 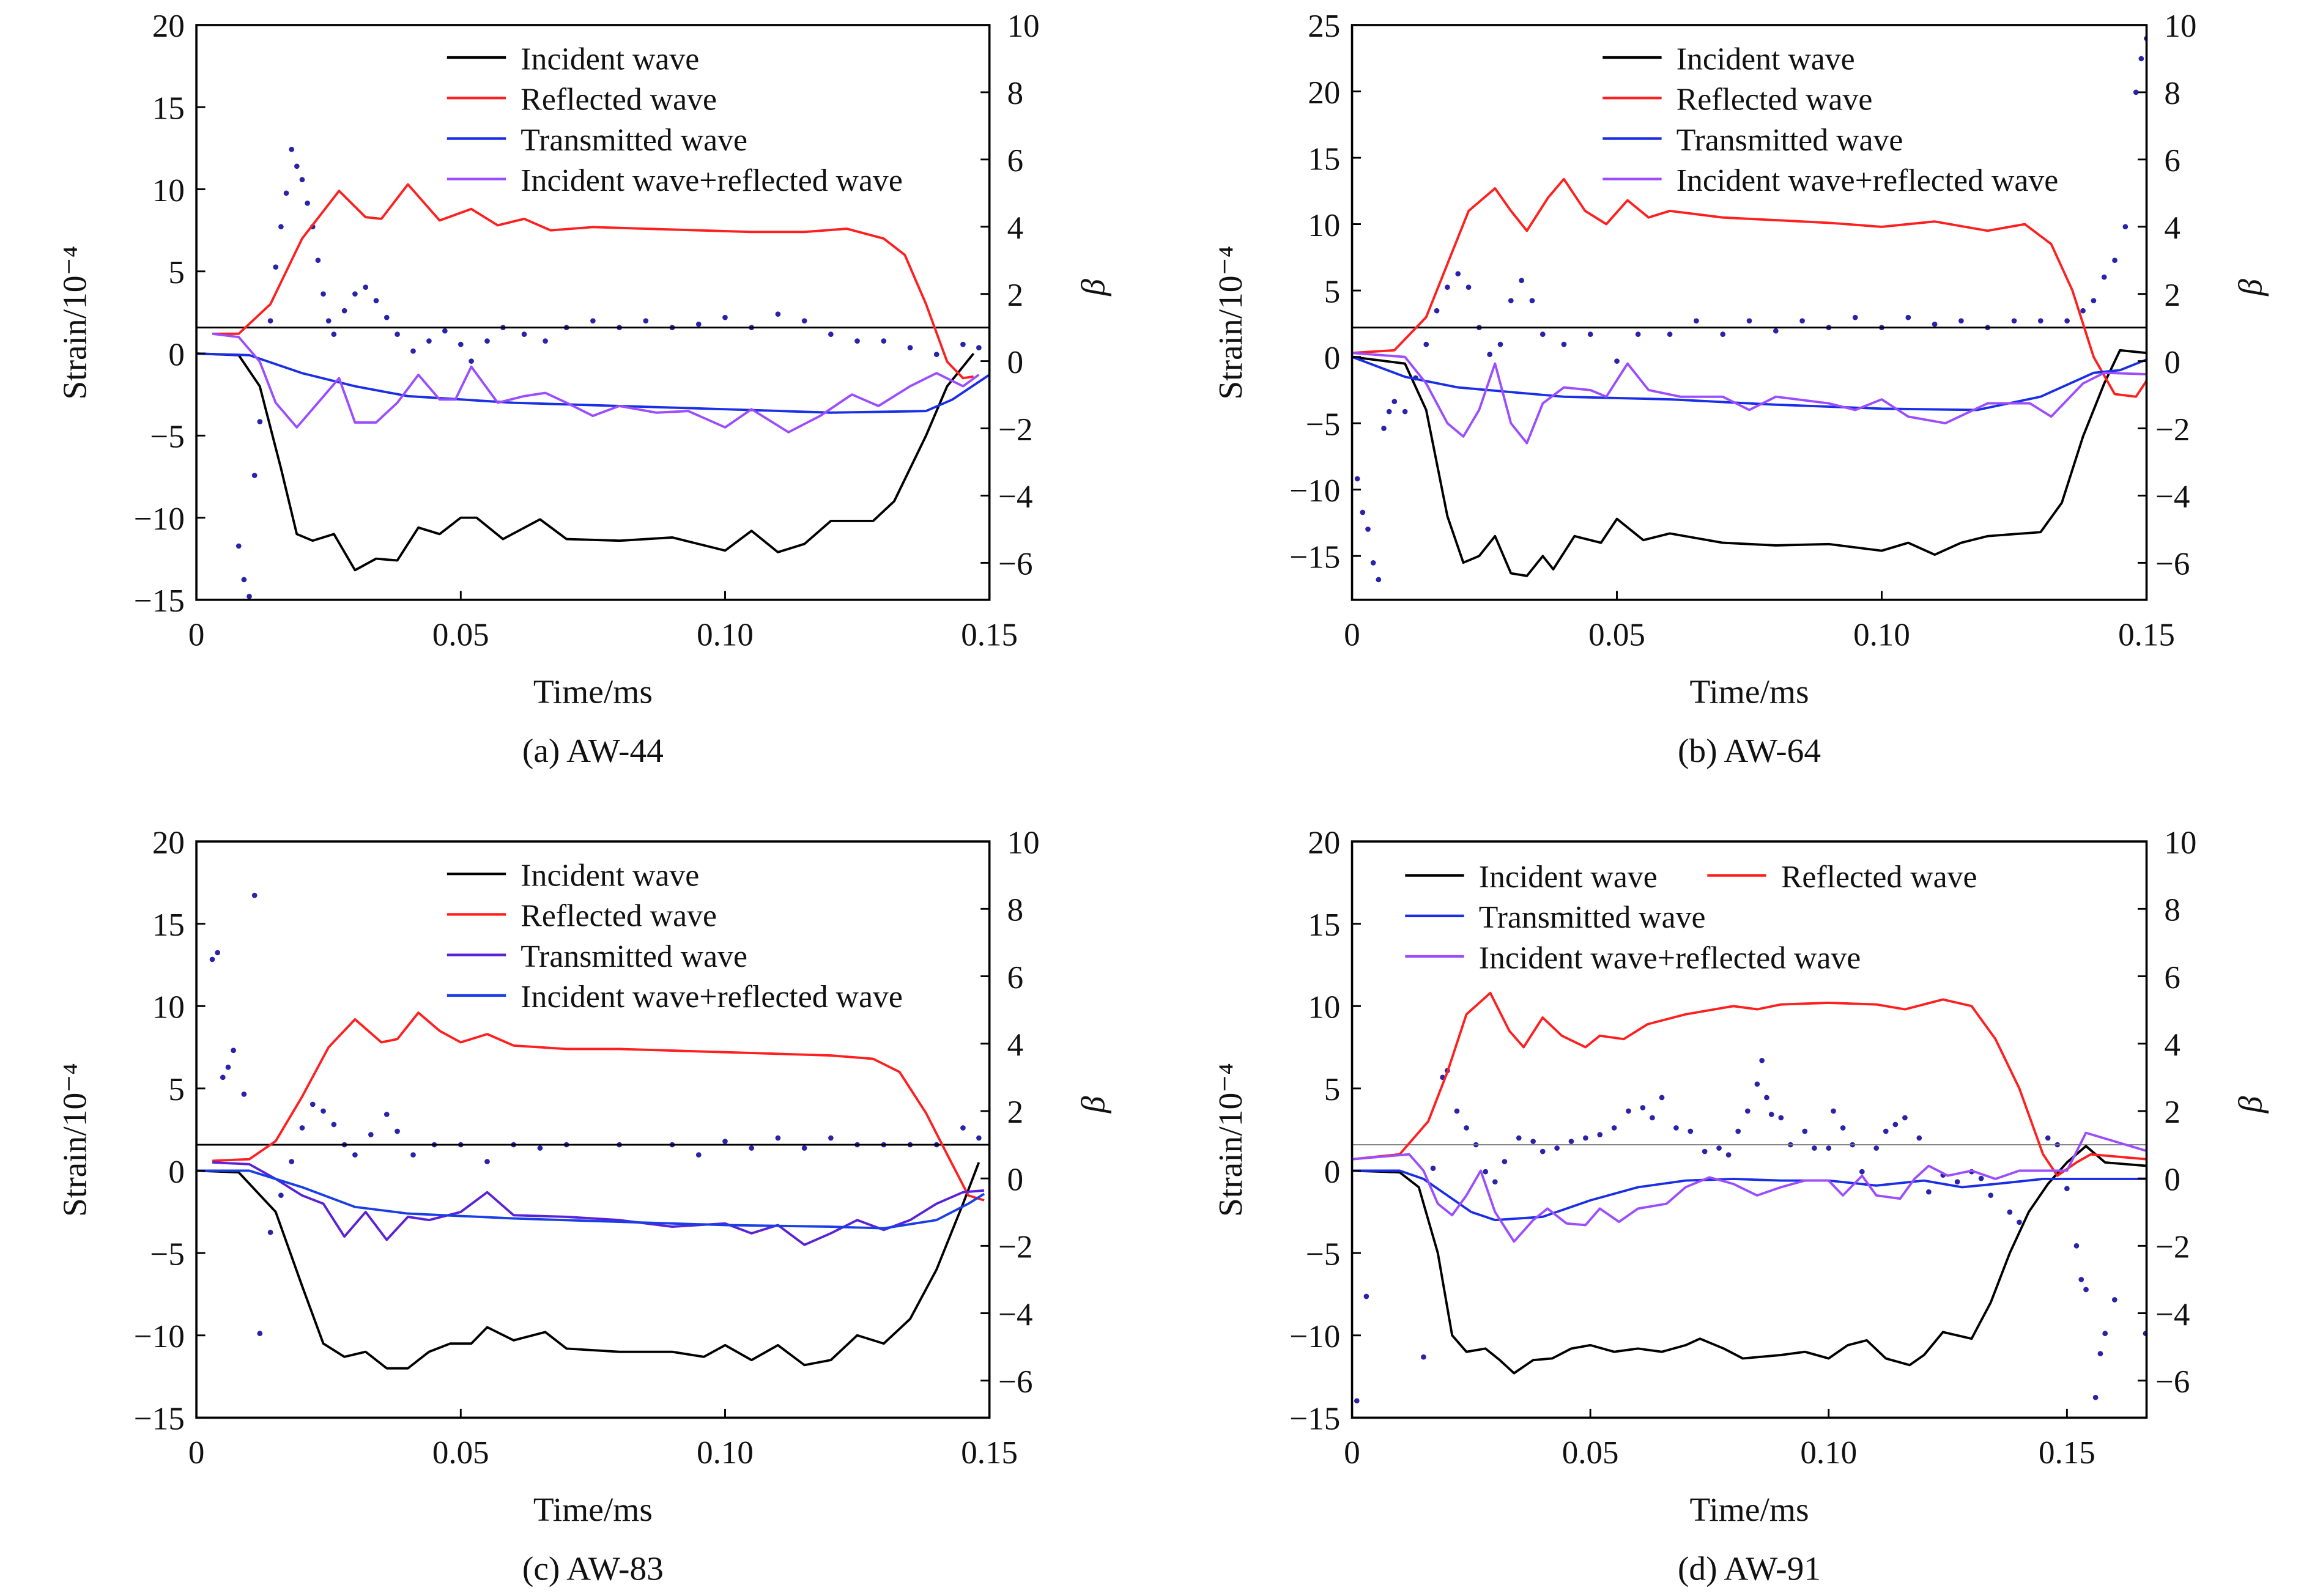 What do you see at coordinates (593, 1568) in the screenshot?
I see `panel-caption: (c) AW-83` at bounding box center [593, 1568].